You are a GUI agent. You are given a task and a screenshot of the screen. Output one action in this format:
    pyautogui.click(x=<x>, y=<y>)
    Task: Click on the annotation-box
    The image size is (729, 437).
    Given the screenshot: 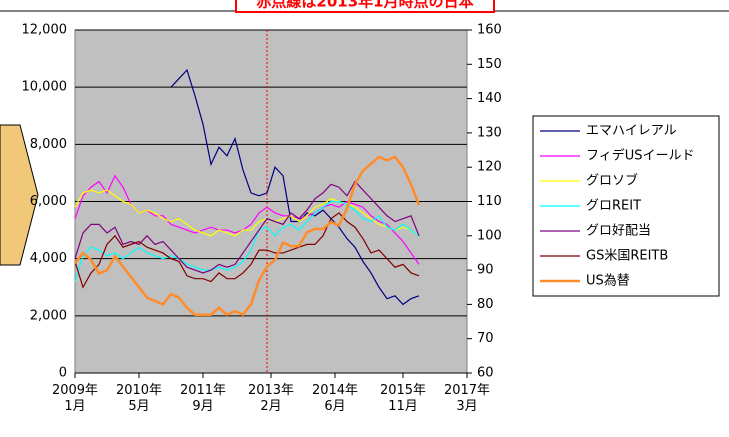 What is the action you would take?
    pyautogui.click(x=365, y=6)
    